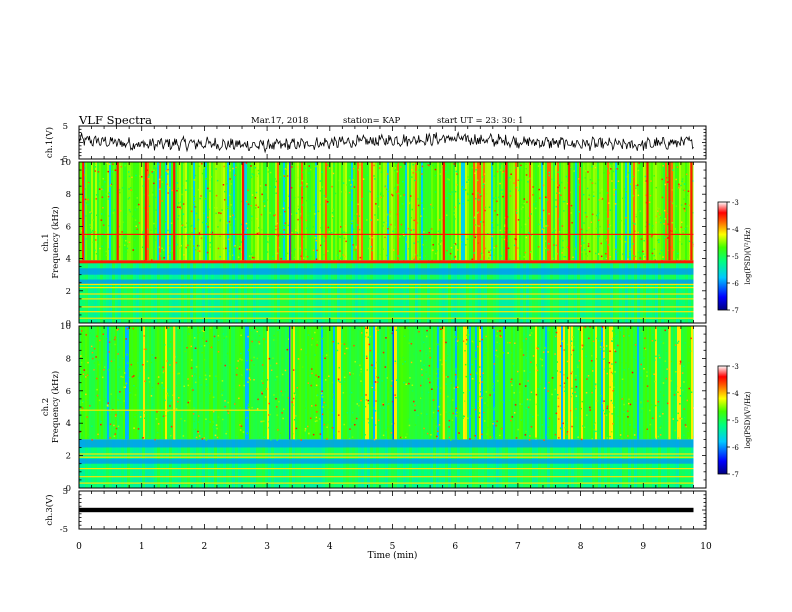 The height and width of the screenshot is (612, 792). I want to click on cbar1-gradient, so click(722, 256).